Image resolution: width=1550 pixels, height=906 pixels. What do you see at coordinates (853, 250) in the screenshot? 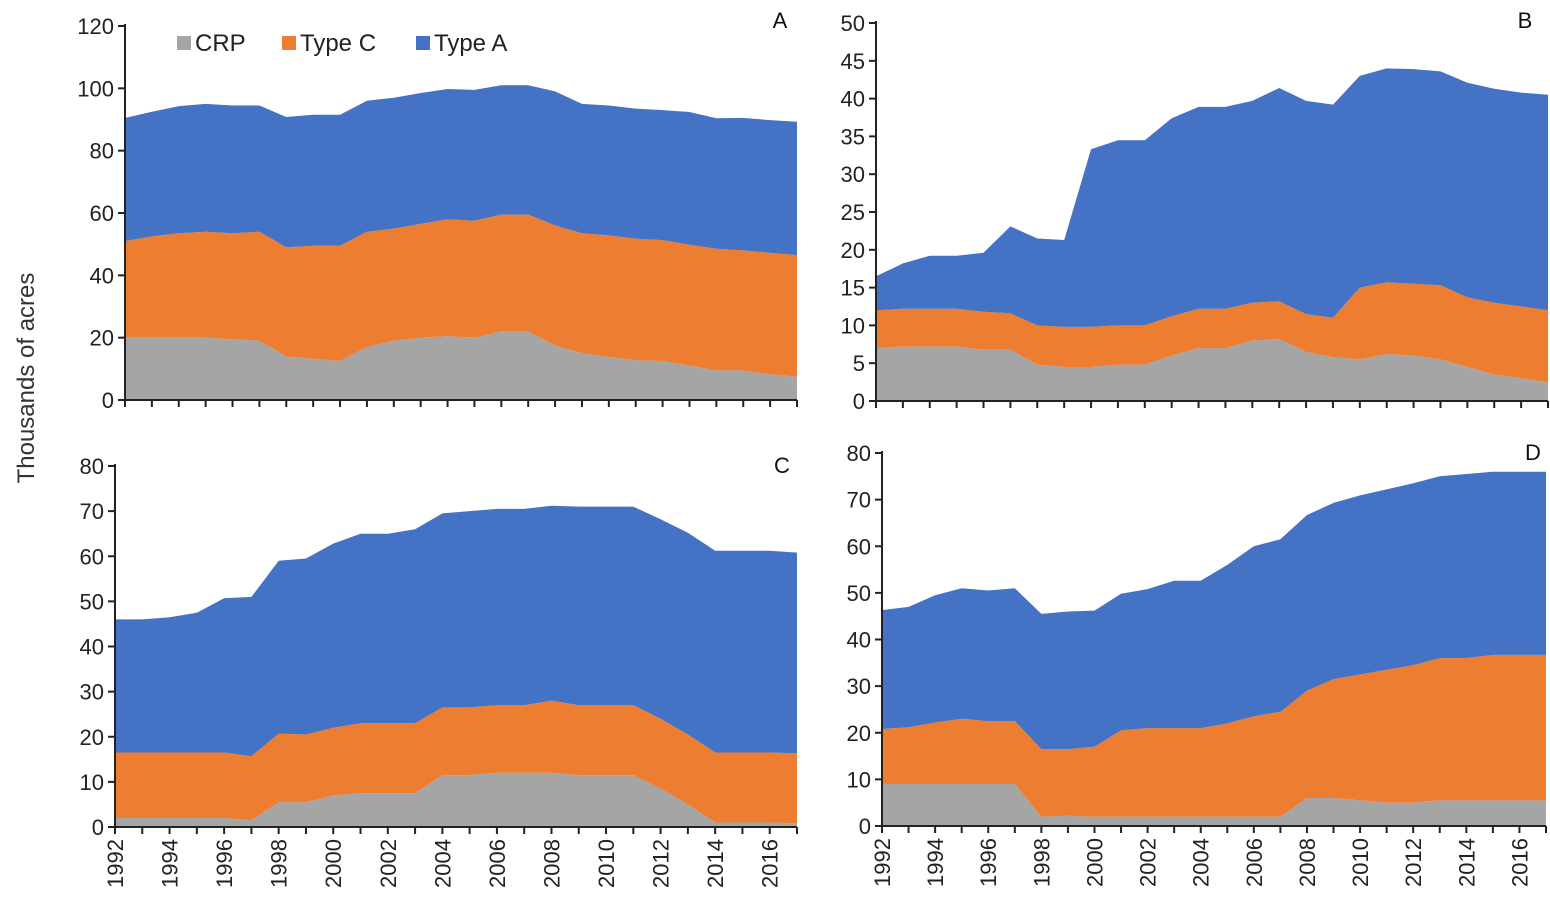
I see `y-tick-label-panel-b: 20` at bounding box center [853, 250].